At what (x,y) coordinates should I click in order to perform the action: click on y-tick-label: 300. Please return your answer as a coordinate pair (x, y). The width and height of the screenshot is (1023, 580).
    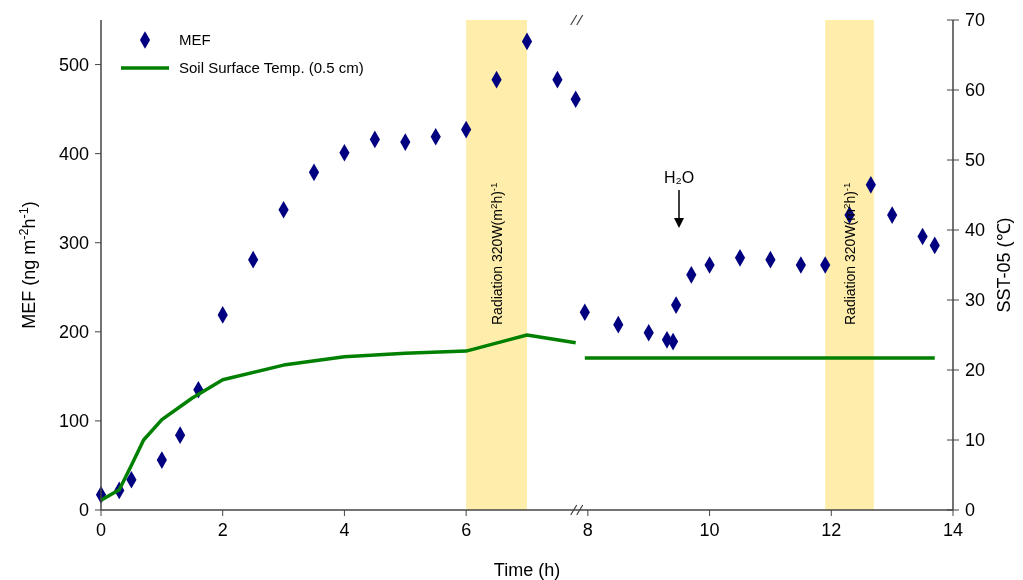
    Looking at the image, I should click on (73, 243).